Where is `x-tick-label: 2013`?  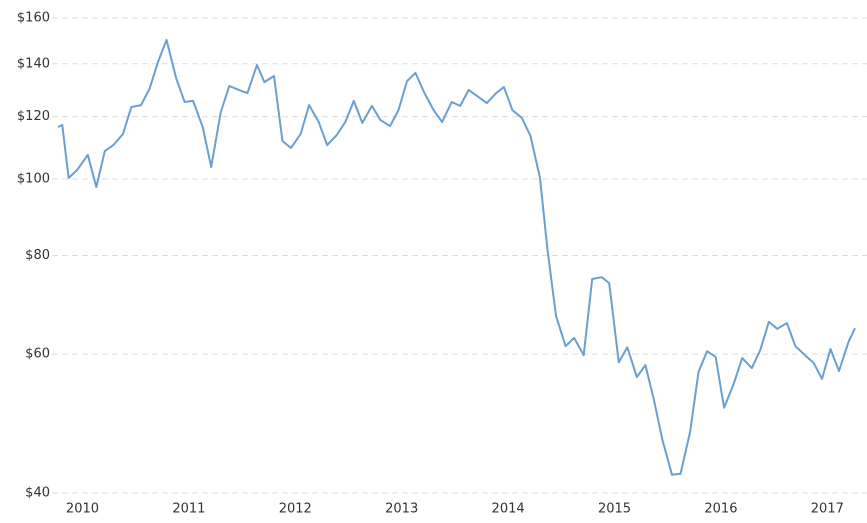 x-tick-label: 2013 is located at coordinates (401, 509).